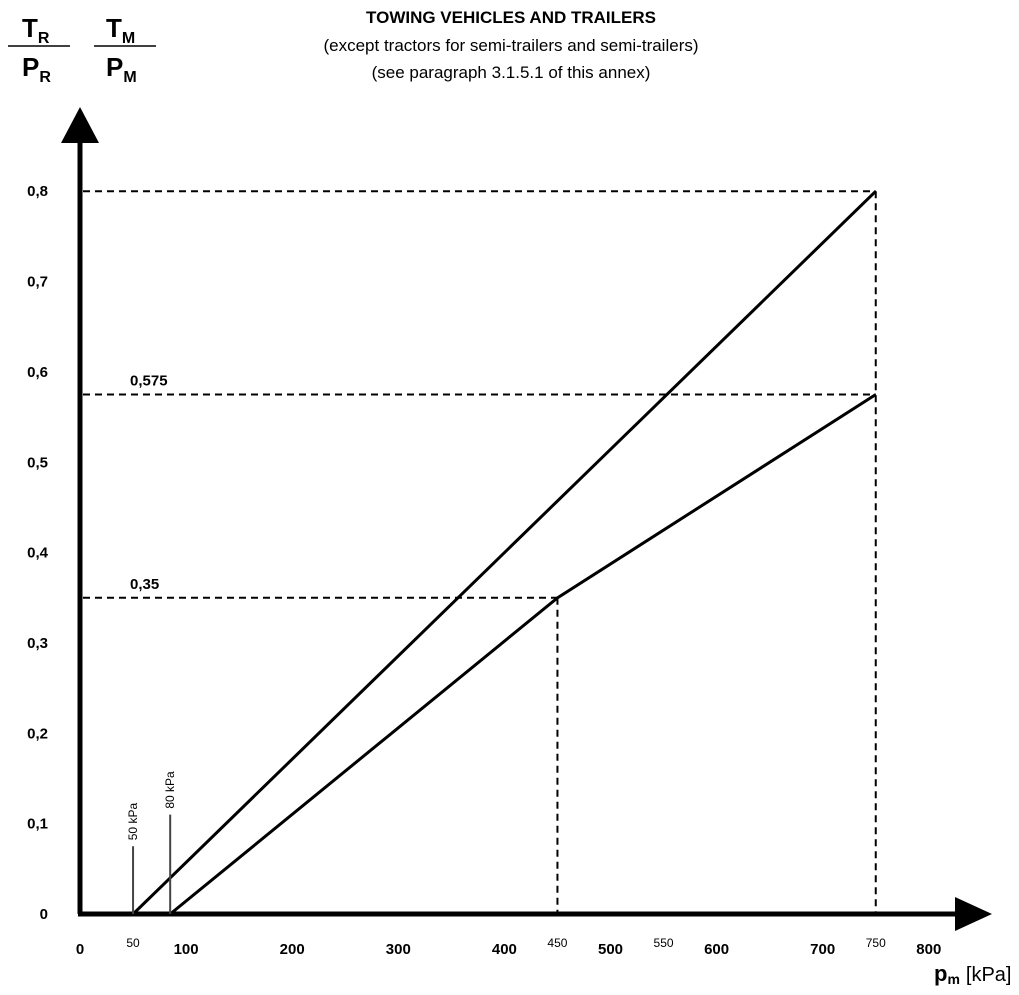 The height and width of the screenshot is (995, 1019). Describe the element at coordinates (45, 77) in the screenshot. I see `ratio1-denominator-sub: R` at that location.